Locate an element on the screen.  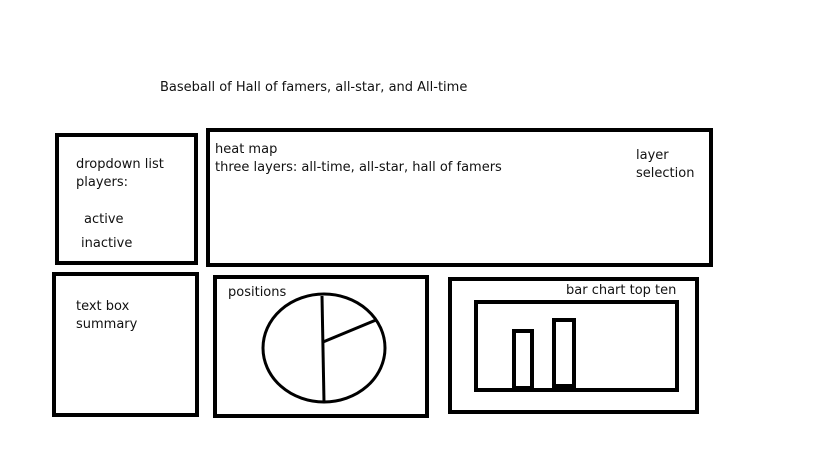
dropdown-players-label: players: is located at coordinates (102, 182).